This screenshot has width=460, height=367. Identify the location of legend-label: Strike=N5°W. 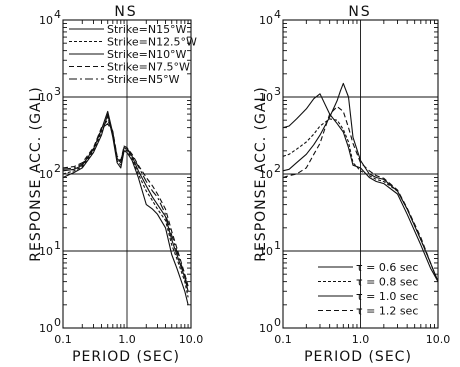
(143, 79).